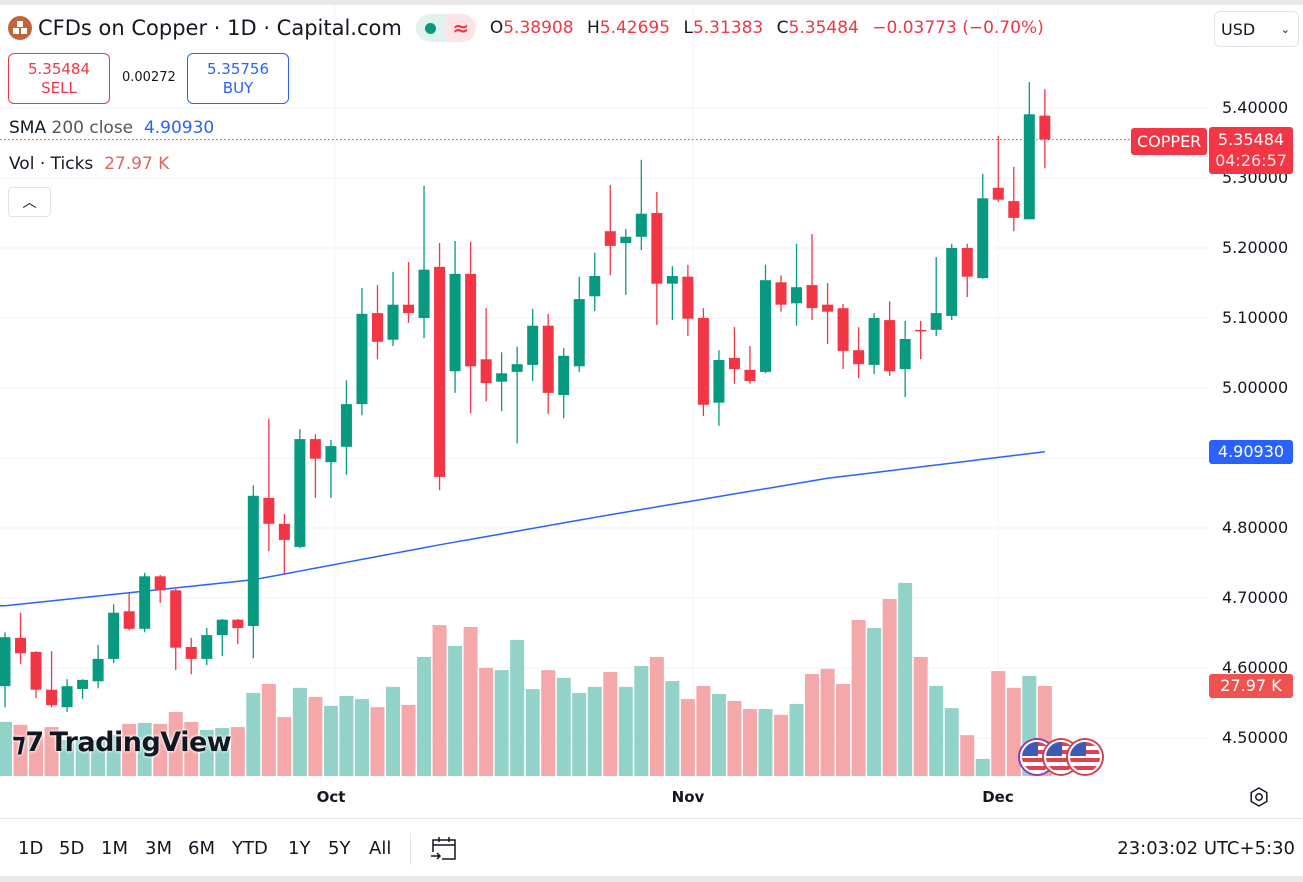 This screenshot has width=1303, height=882. What do you see at coordinates (59, 87) in the screenshot?
I see `sell-label: SELL` at bounding box center [59, 87].